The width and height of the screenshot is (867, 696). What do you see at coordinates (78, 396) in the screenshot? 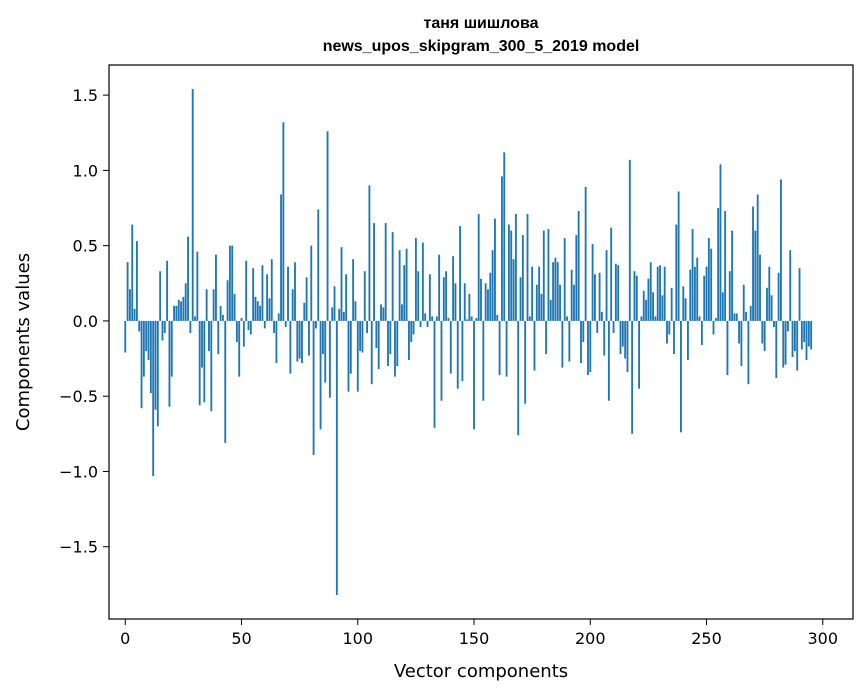
I see `y-tick-label: −0.5` at bounding box center [78, 396].